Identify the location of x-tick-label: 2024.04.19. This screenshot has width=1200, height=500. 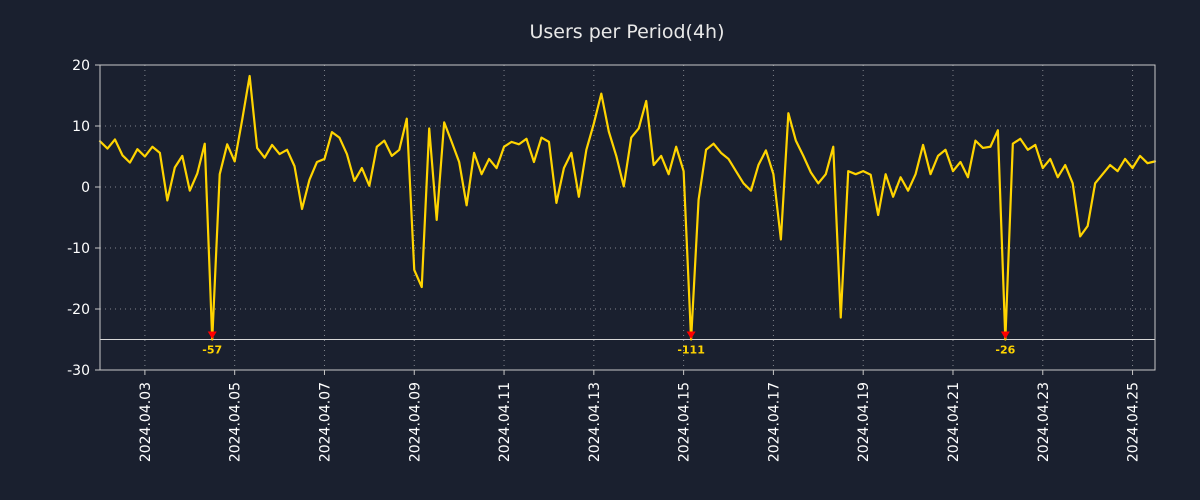
(864, 422).